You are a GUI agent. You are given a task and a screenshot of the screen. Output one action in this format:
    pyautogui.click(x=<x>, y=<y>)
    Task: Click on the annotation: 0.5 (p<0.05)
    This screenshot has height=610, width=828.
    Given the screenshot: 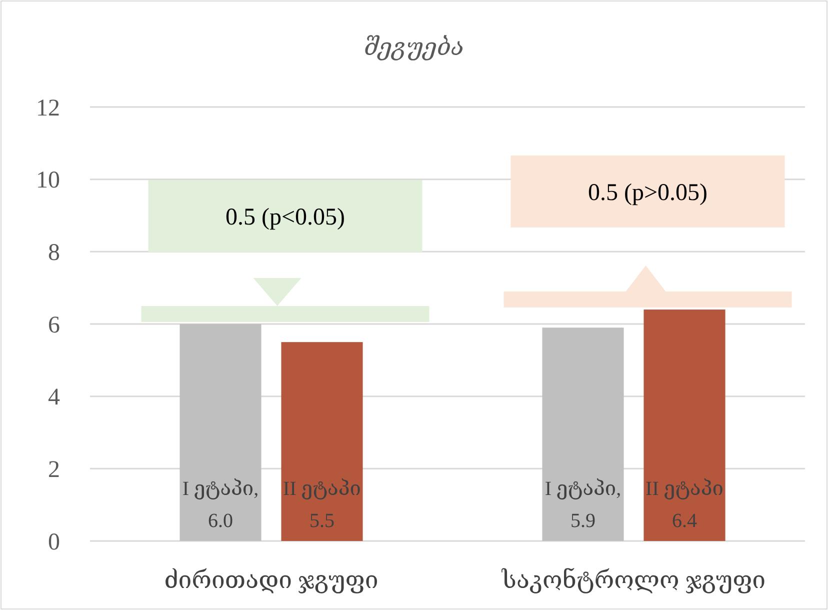 What is the action you would take?
    pyautogui.click(x=285, y=217)
    